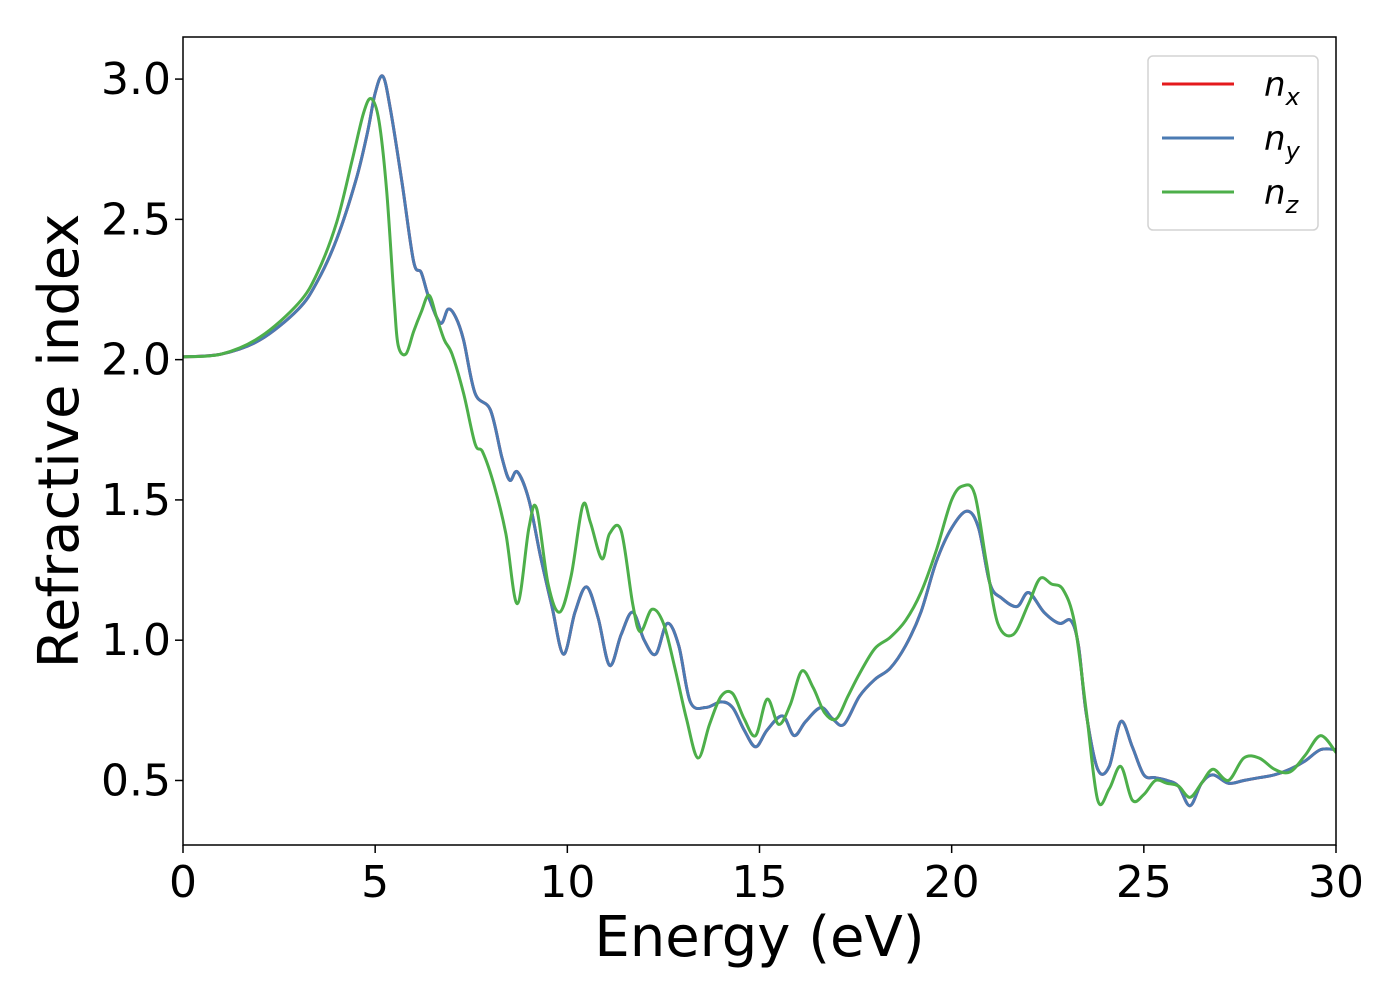  Describe the element at coordinates (759, 937) in the screenshot. I see `x-axis-label: Energy (eV)` at that location.